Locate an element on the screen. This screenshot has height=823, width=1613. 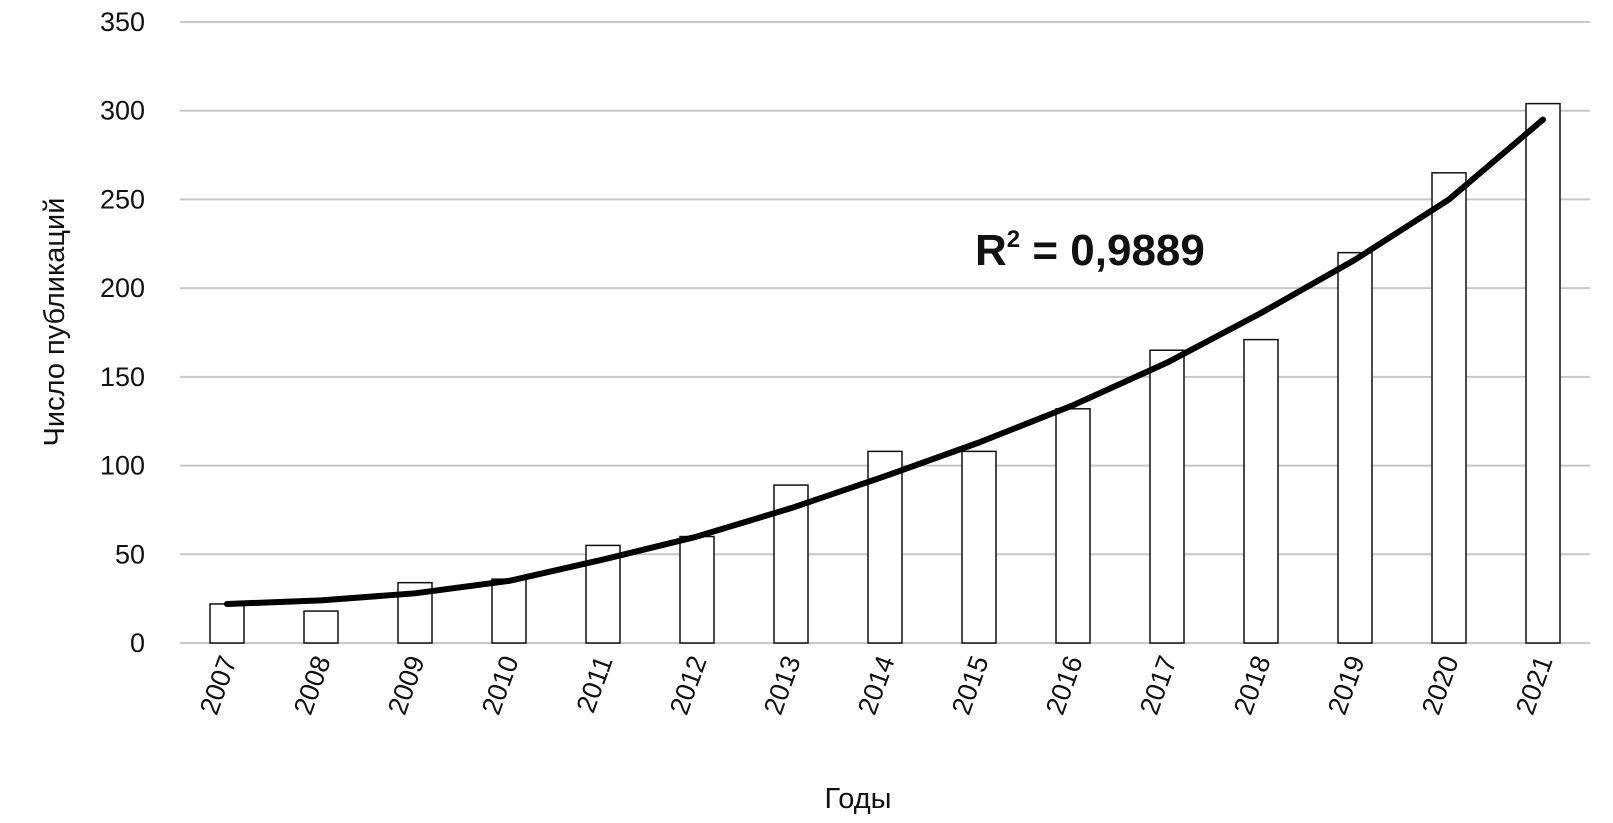
y-tick-label-200: 200 is located at coordinates (122, 288).